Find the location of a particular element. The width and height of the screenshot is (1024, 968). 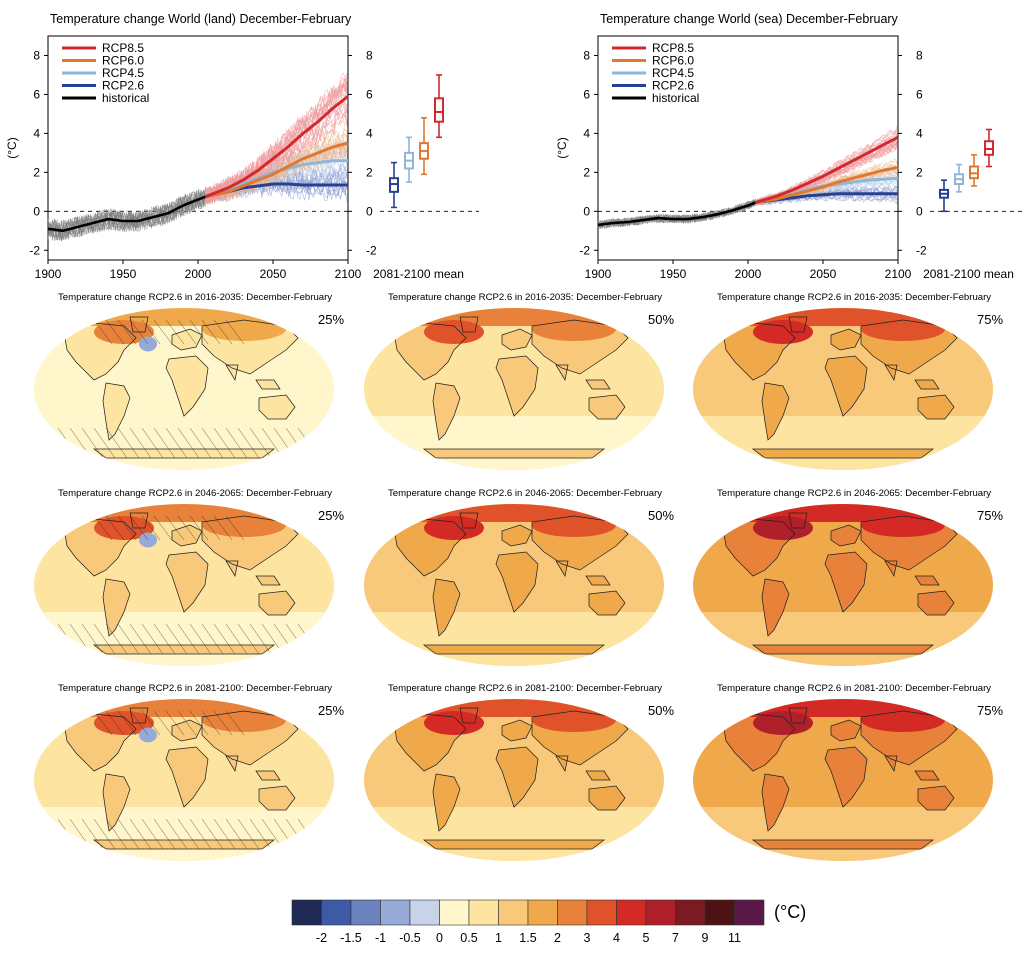

colorbar-tick-label: 0.5 is located at coordinates (468, 938).